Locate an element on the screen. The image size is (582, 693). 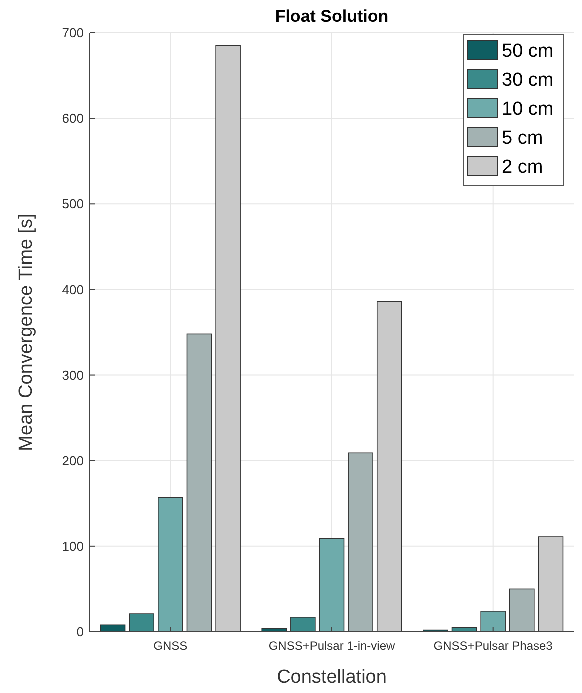
y-tick-label: 300 is located at coordinates (73, 375).